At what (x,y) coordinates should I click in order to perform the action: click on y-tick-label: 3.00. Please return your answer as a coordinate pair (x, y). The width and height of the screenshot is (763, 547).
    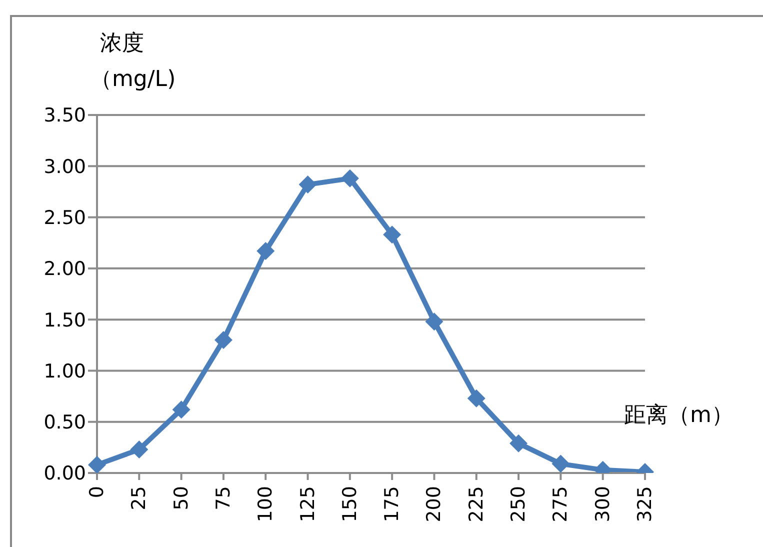
    Looking at the image, I should click on (65, 167).